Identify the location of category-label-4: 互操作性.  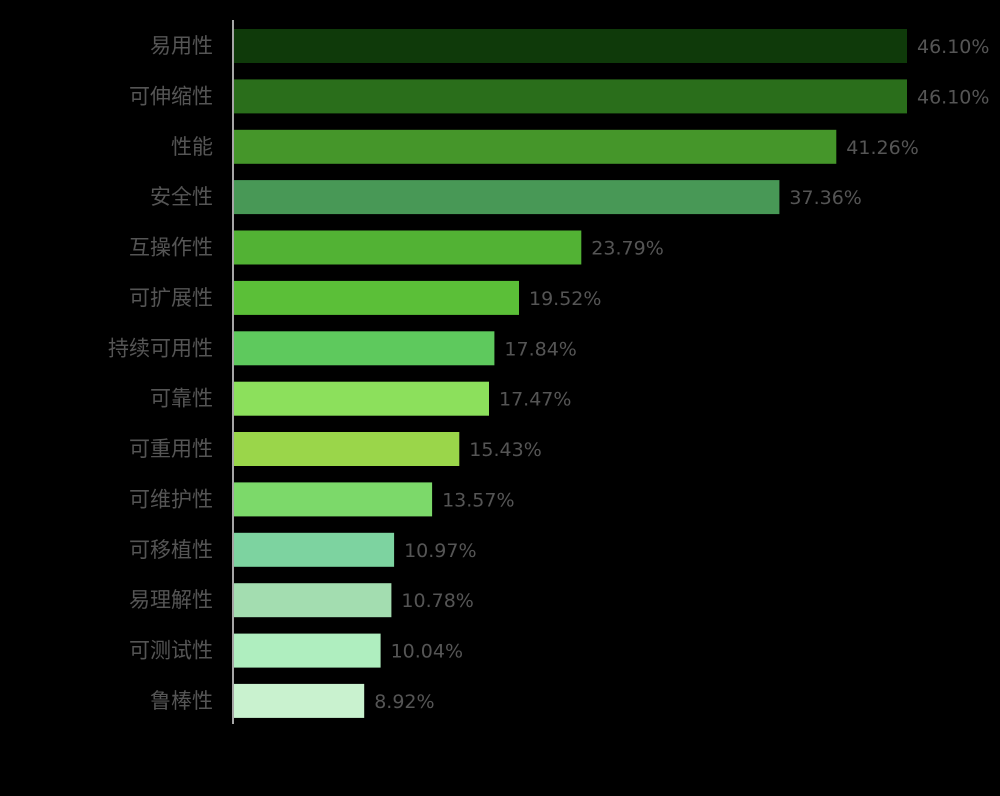
(171, 248).